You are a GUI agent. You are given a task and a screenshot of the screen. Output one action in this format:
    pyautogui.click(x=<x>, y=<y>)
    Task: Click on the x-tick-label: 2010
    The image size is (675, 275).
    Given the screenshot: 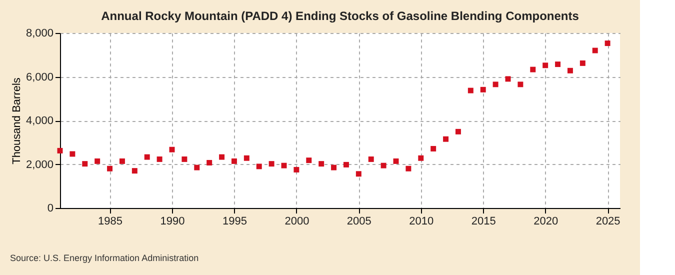 What is the action you would take?
    pyautogui.click(x=421, y=222)
    